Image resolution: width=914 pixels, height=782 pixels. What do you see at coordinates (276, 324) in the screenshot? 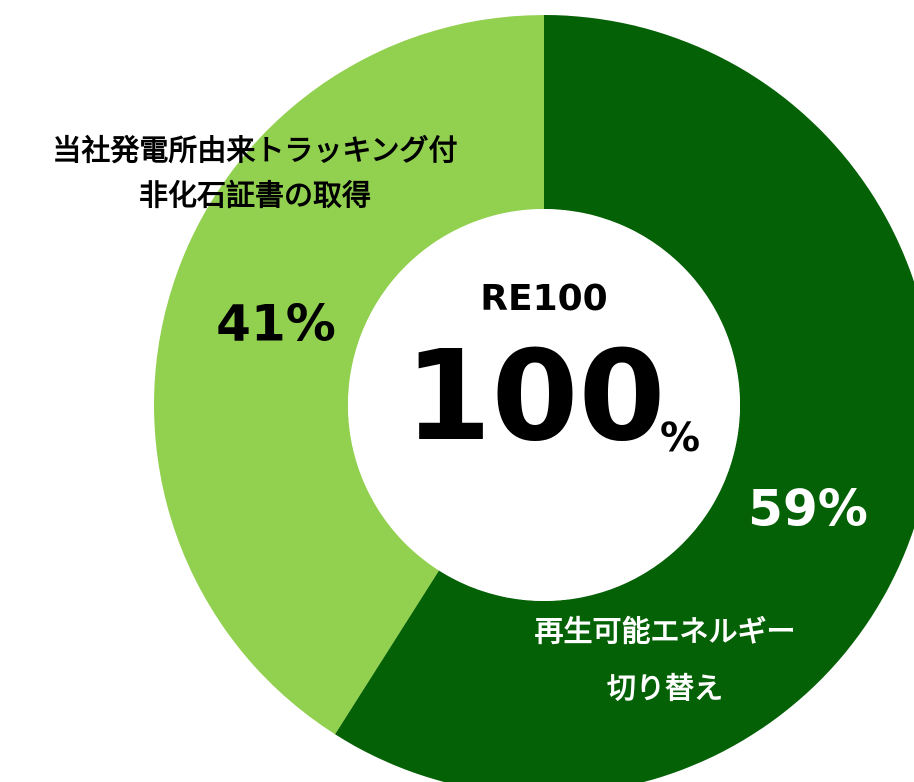
I see `value-label: 41%` at bounding box center [276, 324].